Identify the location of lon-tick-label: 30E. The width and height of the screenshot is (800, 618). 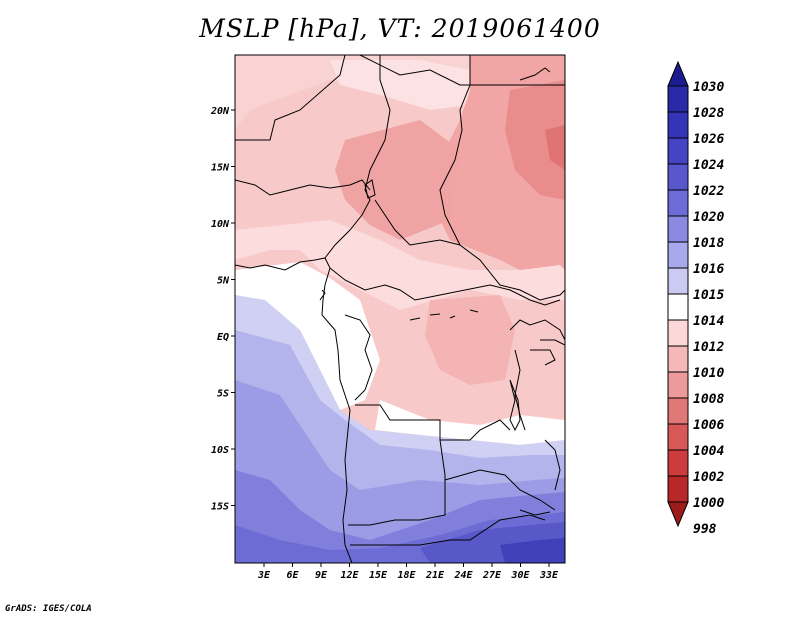
(520, 575).